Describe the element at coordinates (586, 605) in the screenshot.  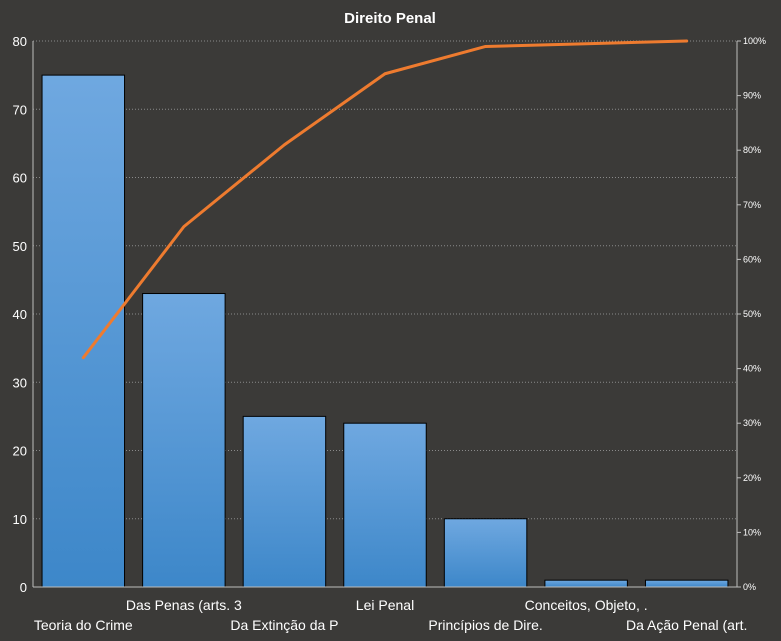
I see `category-label: Conceitos, Objeto, .` at that location.